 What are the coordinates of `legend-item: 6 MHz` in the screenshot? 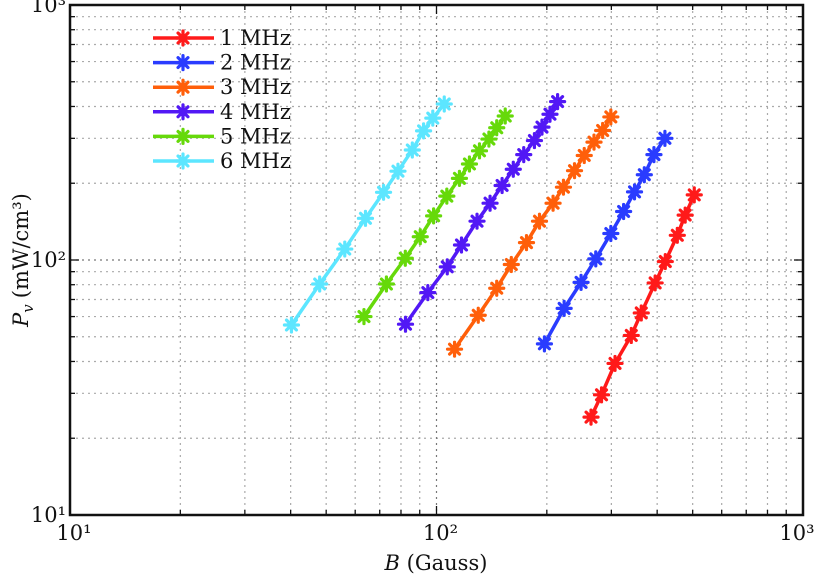 It's located at (222, 161).